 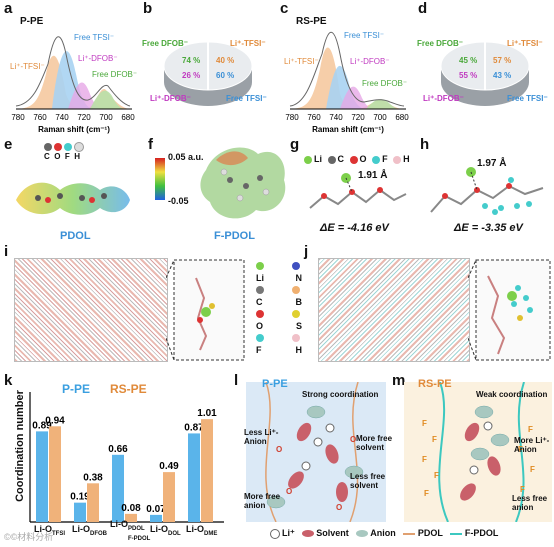 What do you see at coordinates (384, 533) in the screenshot?
I see `bottom-legend: Li⁺ Solvent Anion PDOL F-PDOL` at bounding box center [384, 533].